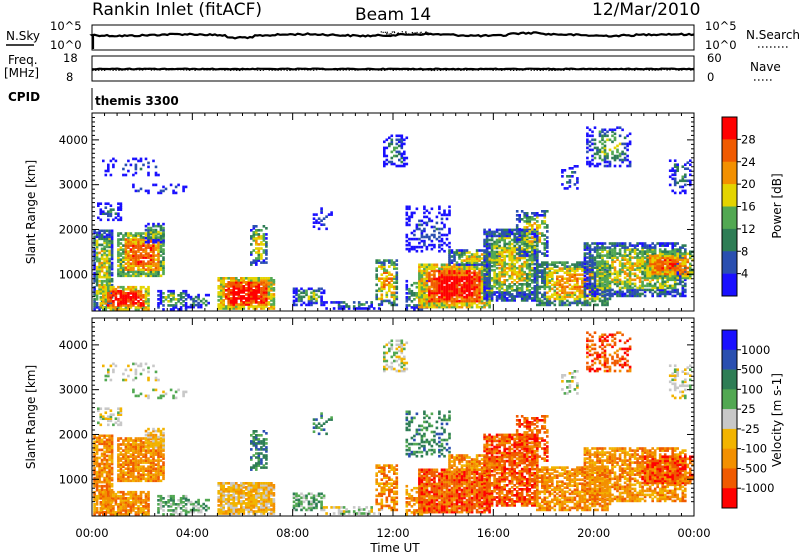  What do you see at coordinates (393, 15) in the screenshot?
I see `beam-title: Beam 14` at bounding box center [393, 15].